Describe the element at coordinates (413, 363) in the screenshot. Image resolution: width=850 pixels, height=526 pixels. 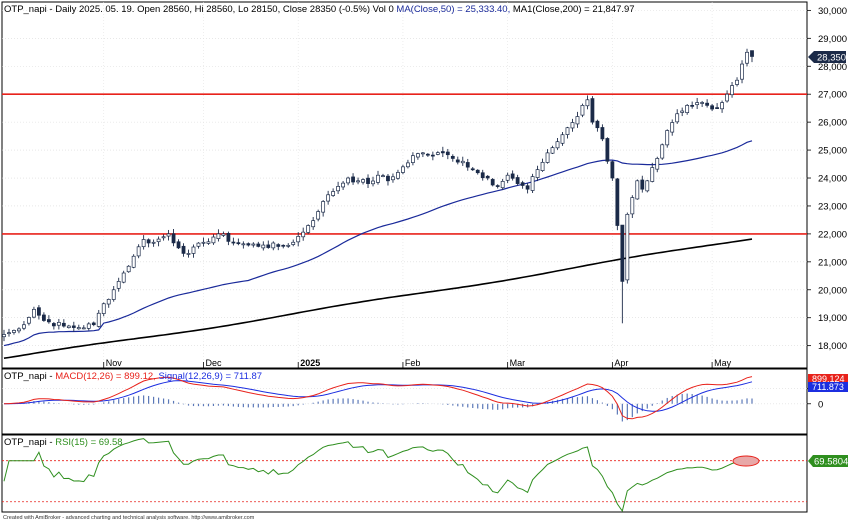
I see `month-label: Feb` at that location.